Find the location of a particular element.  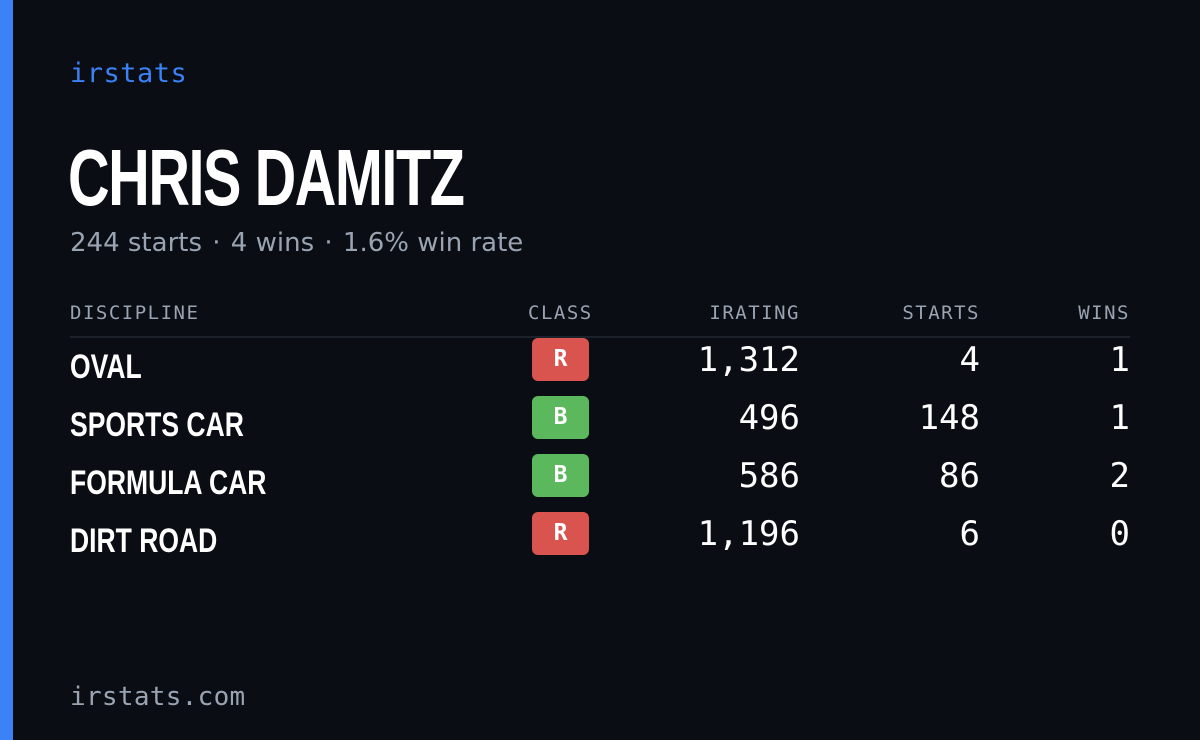

discipline-name: OVAL is located at coordinates (106, 367).